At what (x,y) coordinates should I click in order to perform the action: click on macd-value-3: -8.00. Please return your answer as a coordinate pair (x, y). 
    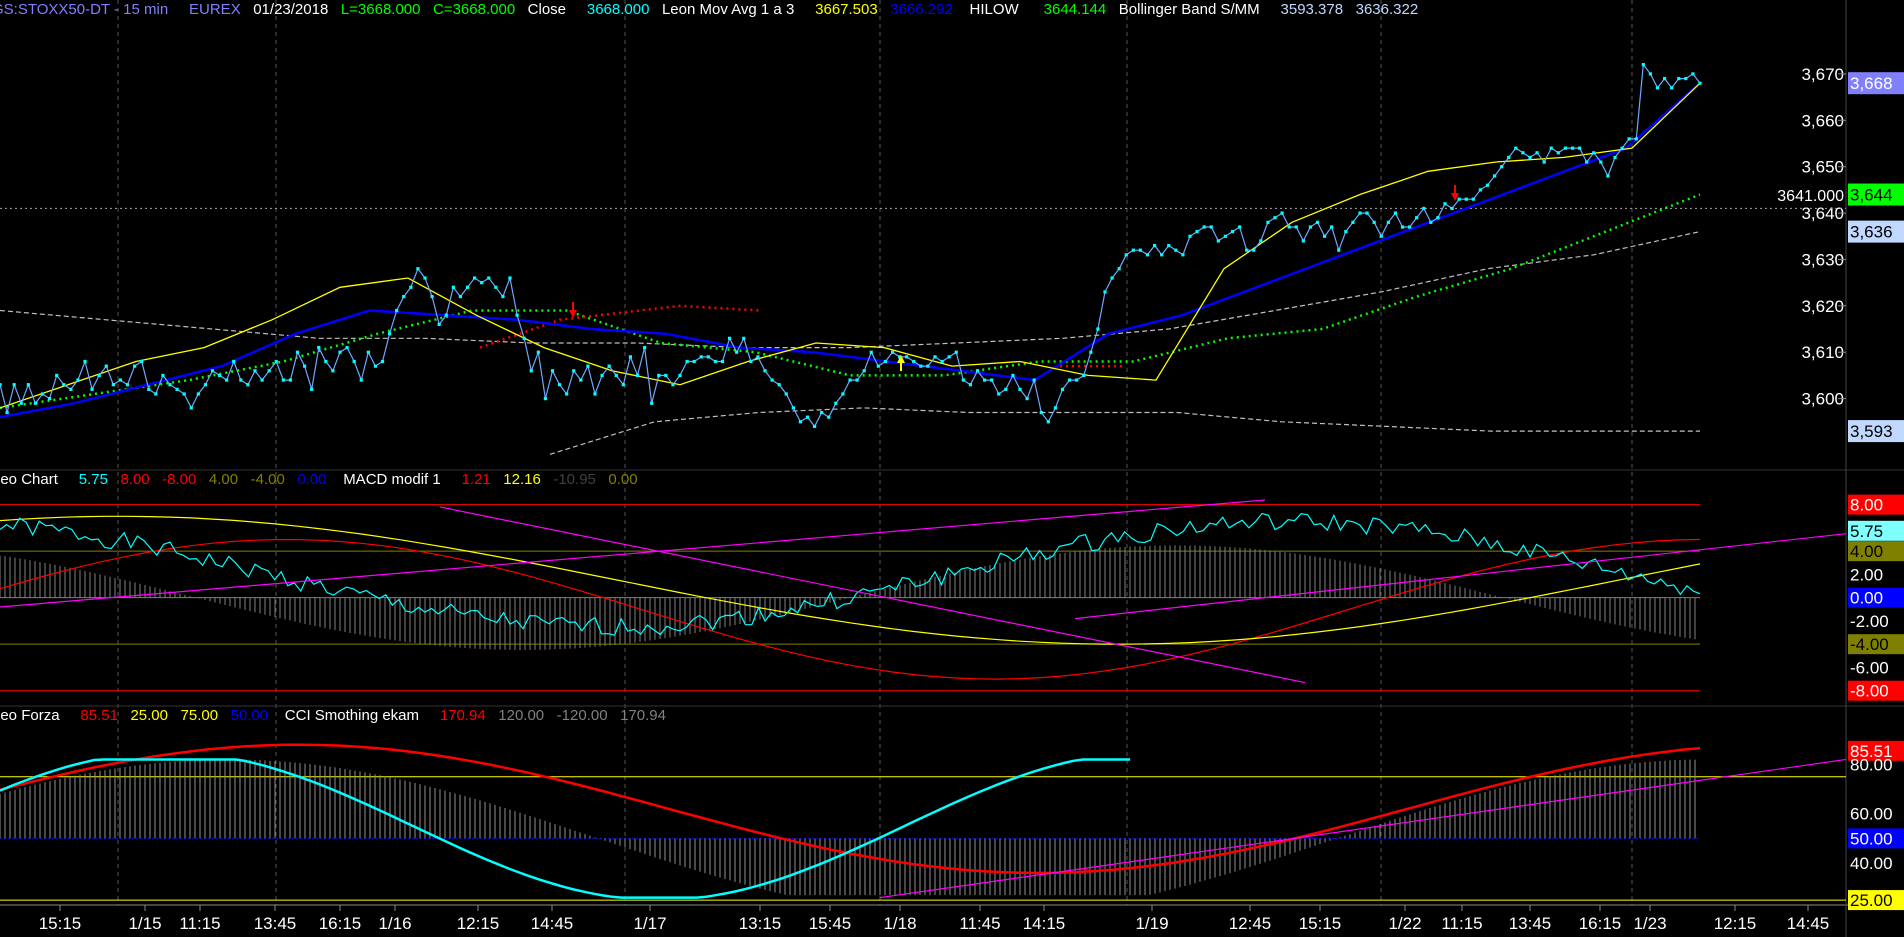
    Looking at the image, I should click on (179, 479).